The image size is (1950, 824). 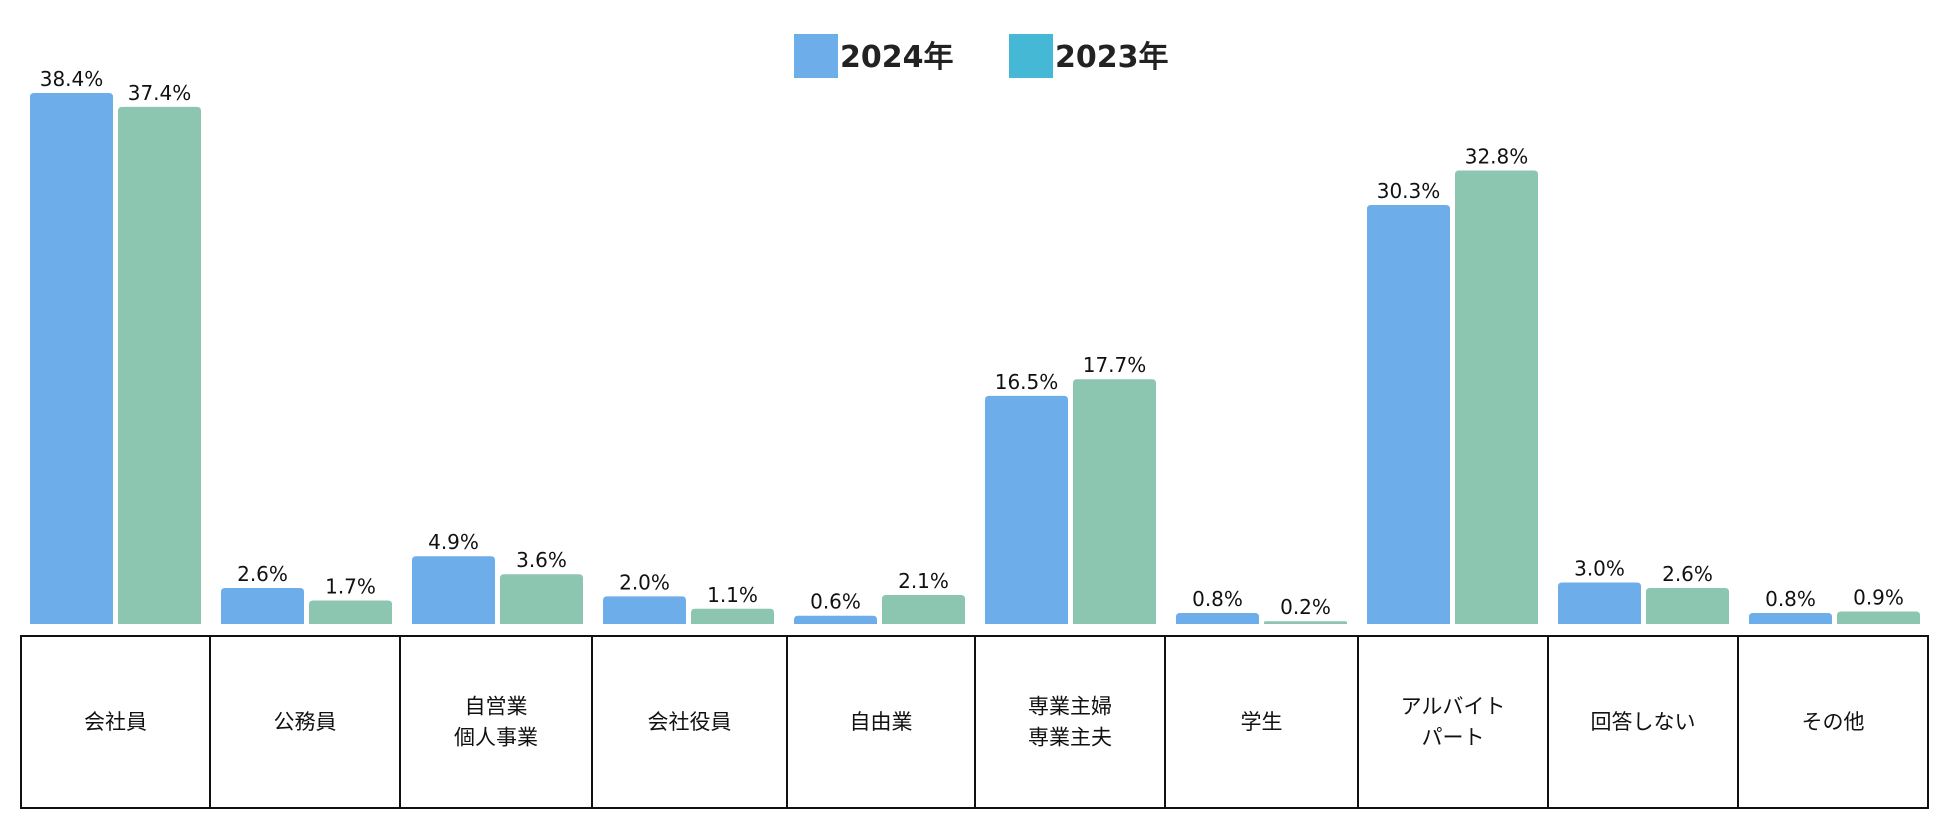 I want to click on category-label-1-line-0: 公務員, so click(x=305, y=722).